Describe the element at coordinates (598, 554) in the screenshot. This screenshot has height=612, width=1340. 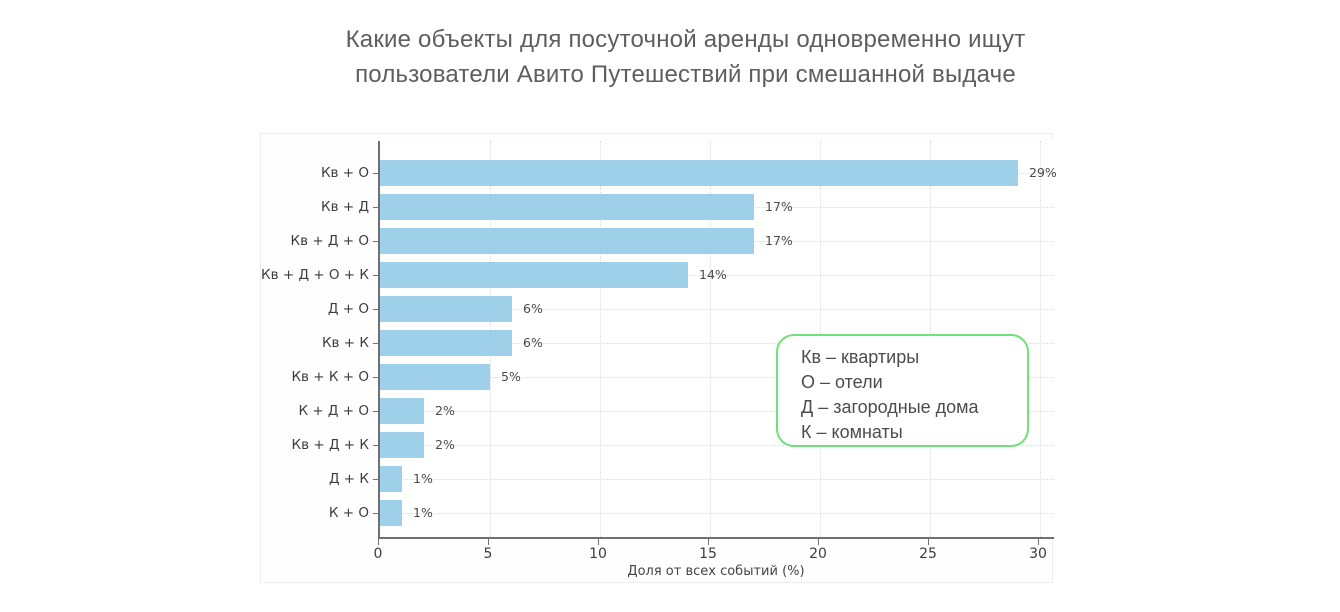
I see `x-tick-label: 10` at that location.